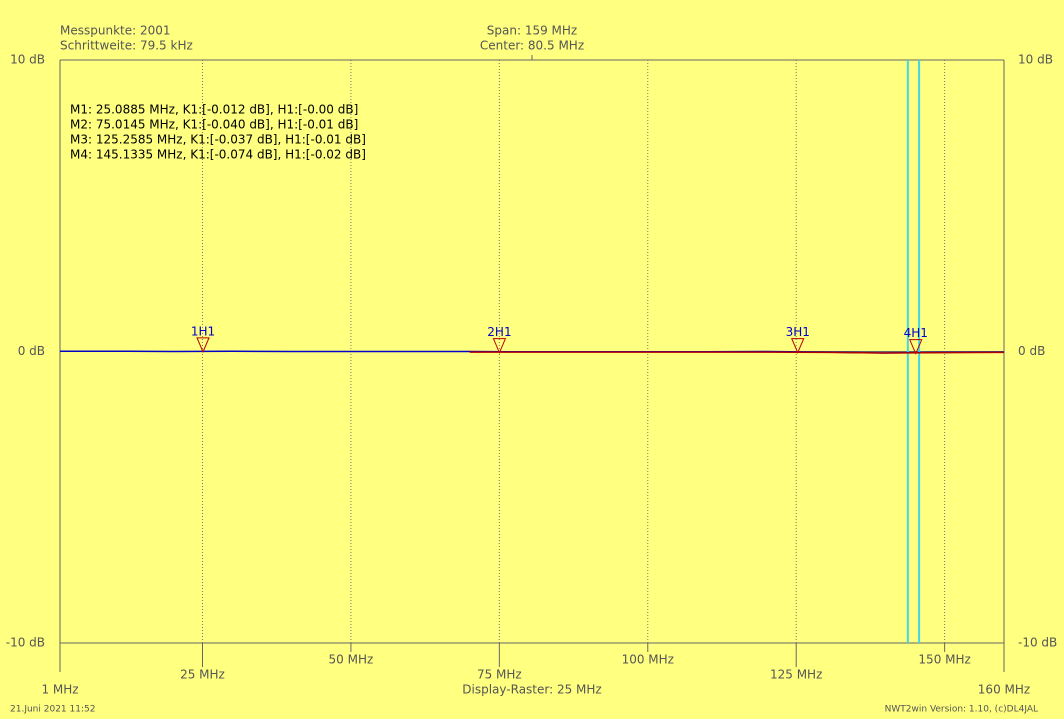 The width and height of the screenshot is (1064, 719). I want to click on marker-label: 3H1, so click(798, 332).